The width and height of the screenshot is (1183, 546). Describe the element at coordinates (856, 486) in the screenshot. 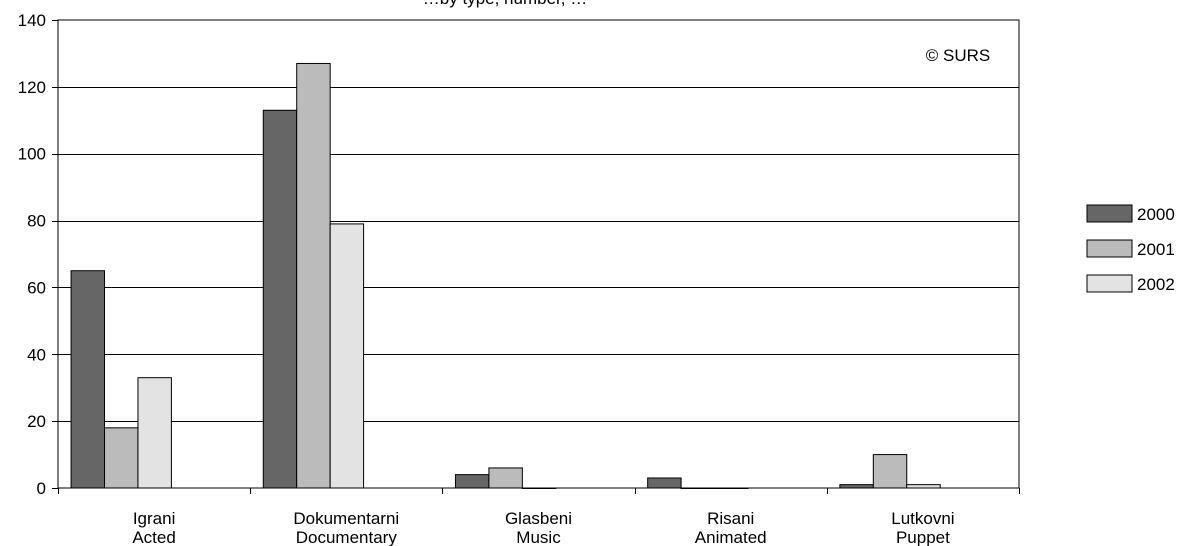

I see `bar-2000-puppet` at that location.